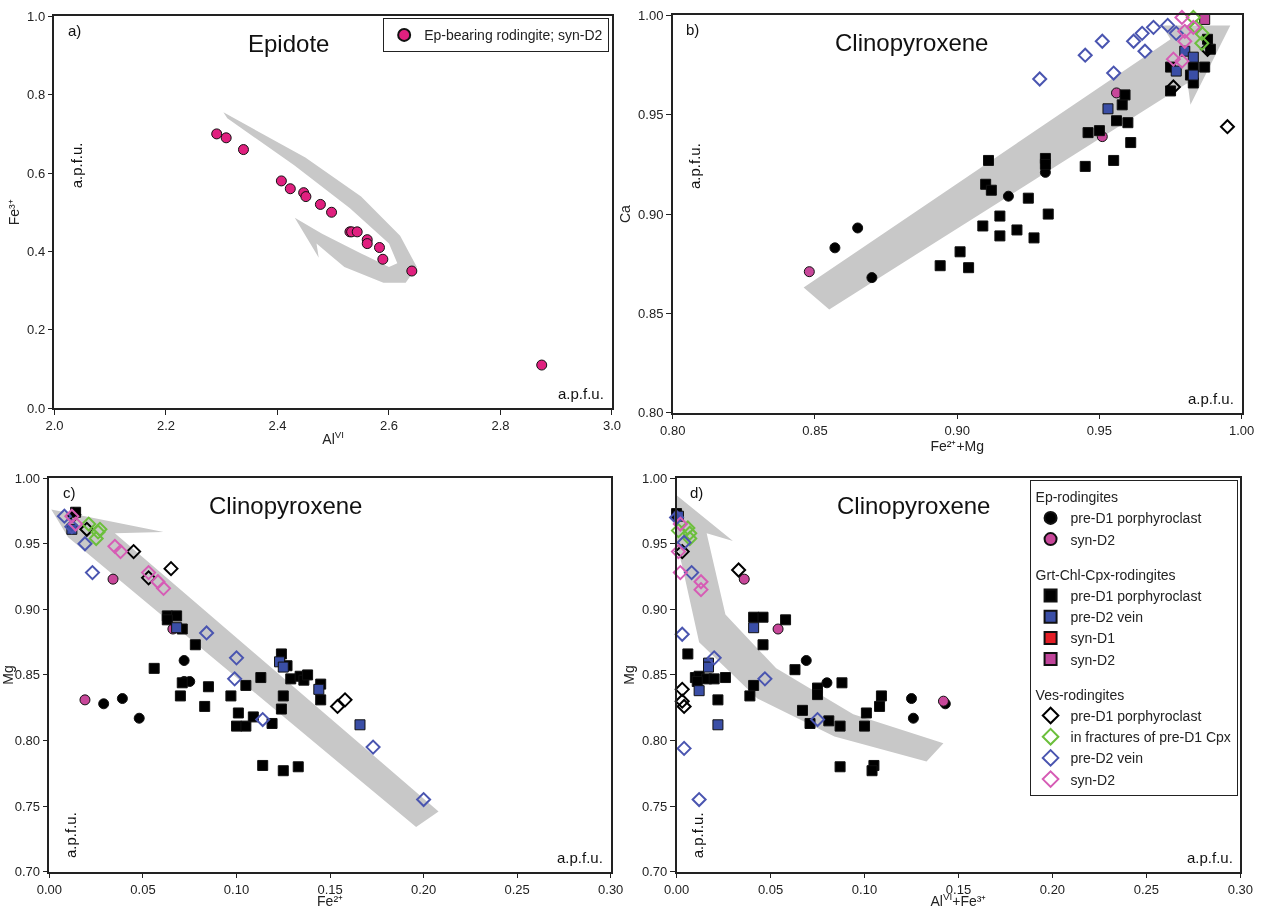  Describe the element at coordinates (36, 95) in the screenshot. I see `y-tick-label: 0.8` at that location.